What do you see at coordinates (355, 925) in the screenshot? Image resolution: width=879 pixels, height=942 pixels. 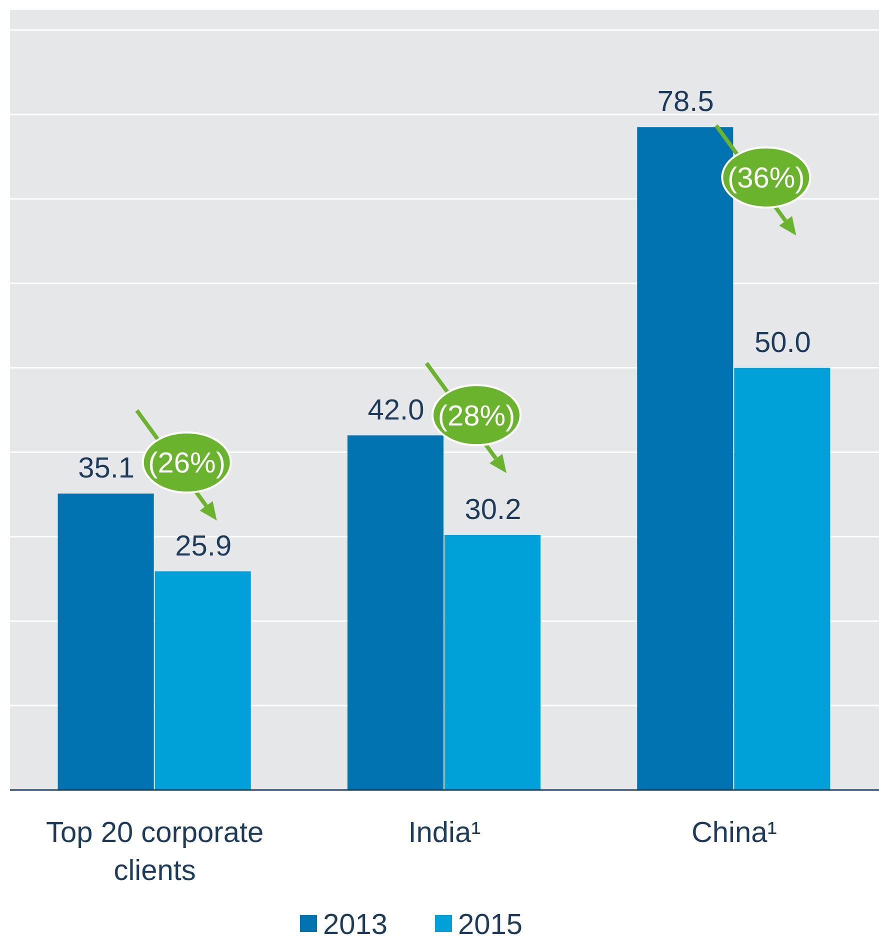 I see `legend-label: 2013` at bounding box center [355, 925].